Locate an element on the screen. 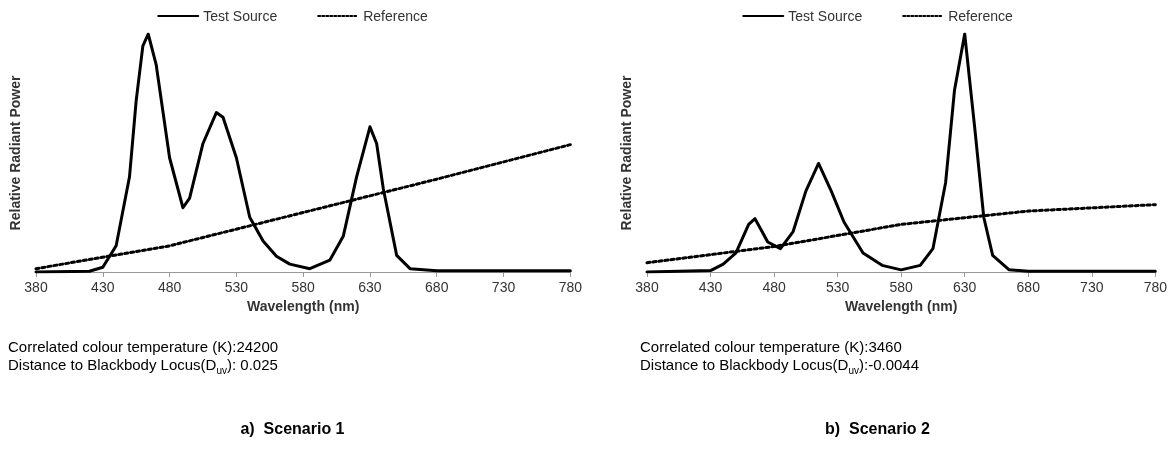  text: Distance to Blackbody Locus(D$_{uv}$): 0.025 is located at coordinates (143, 366).